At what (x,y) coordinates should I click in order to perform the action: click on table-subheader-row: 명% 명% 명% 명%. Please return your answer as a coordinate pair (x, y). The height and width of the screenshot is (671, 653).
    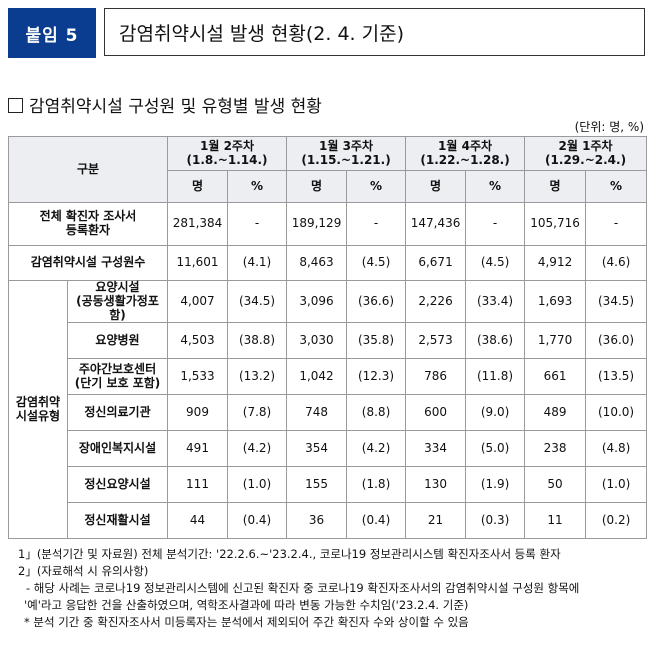
    Looking at the image, I should click on (328, 186).